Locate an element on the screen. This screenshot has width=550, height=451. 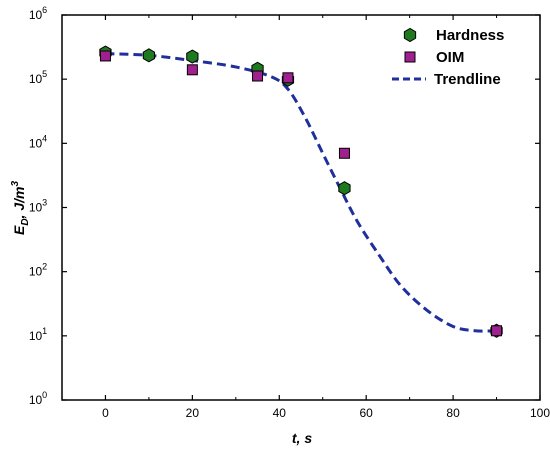
y-tick-label: 10⁰ is located at coordinates (38, 398).